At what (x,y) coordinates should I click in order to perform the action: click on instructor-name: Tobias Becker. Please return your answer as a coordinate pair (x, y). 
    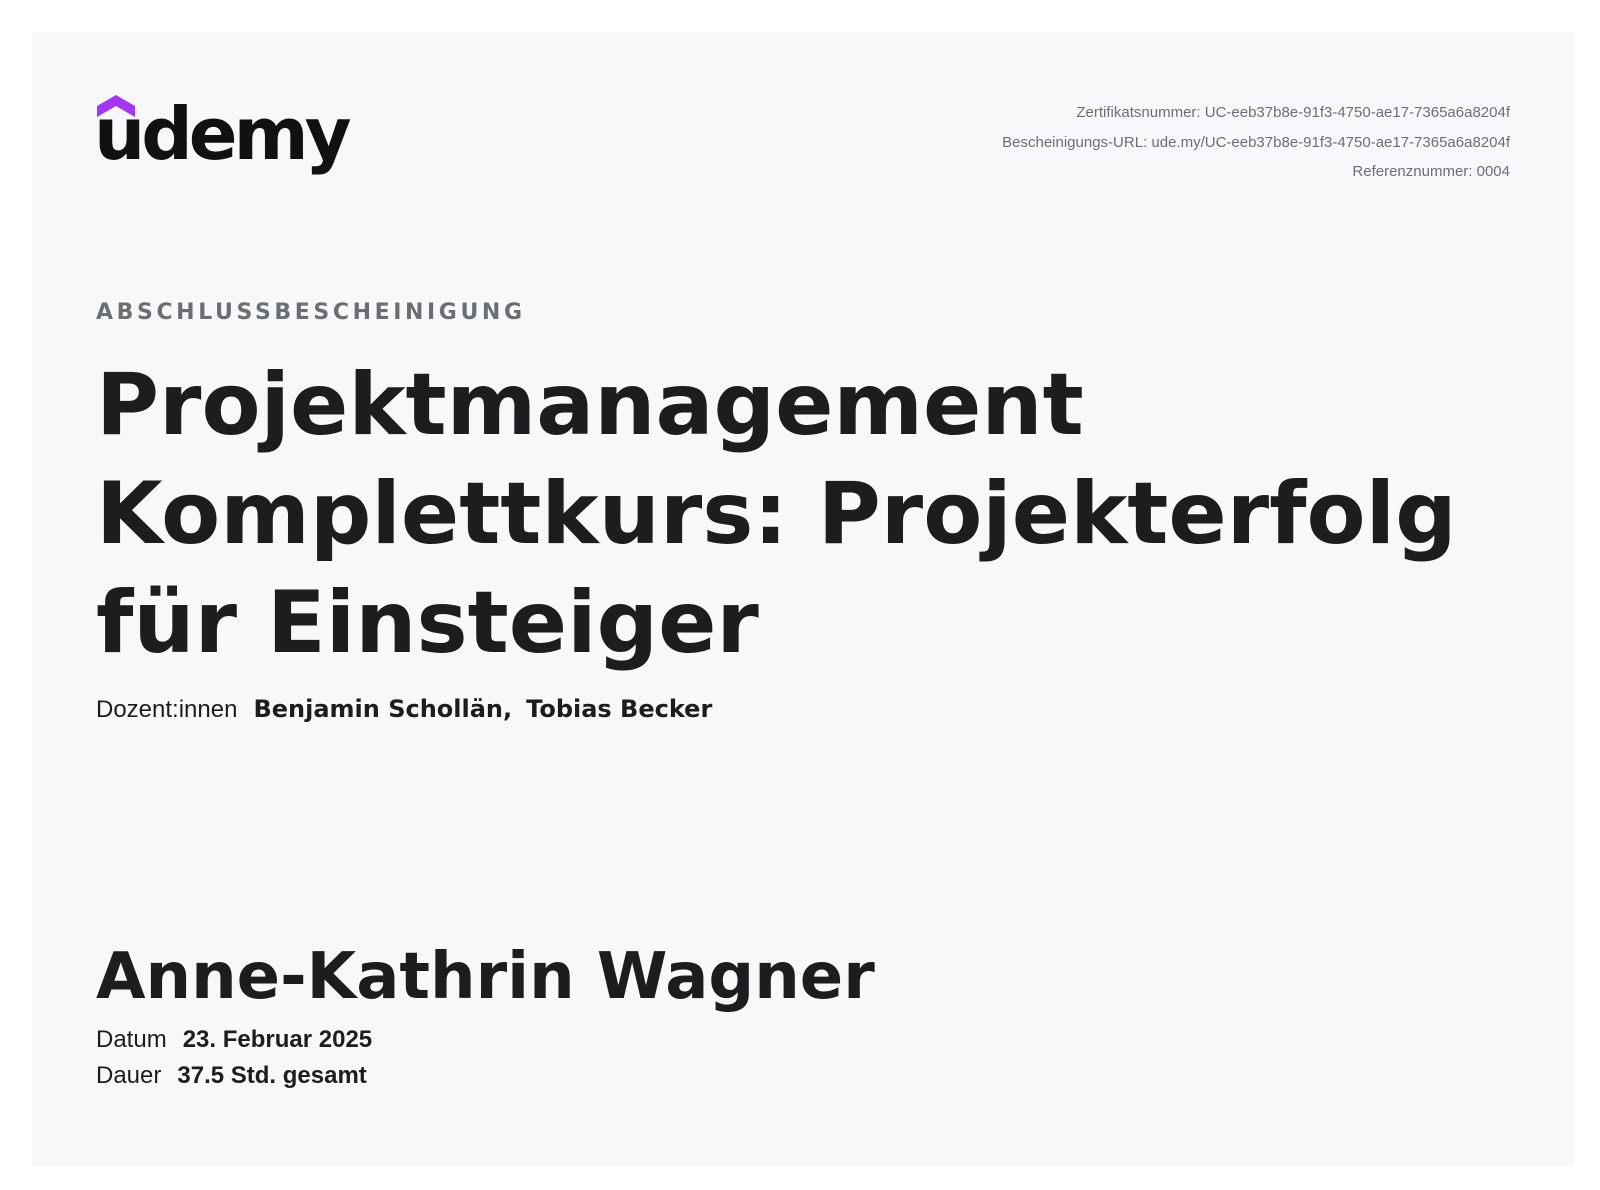
    Looking at the image, I should click on (619, 709).